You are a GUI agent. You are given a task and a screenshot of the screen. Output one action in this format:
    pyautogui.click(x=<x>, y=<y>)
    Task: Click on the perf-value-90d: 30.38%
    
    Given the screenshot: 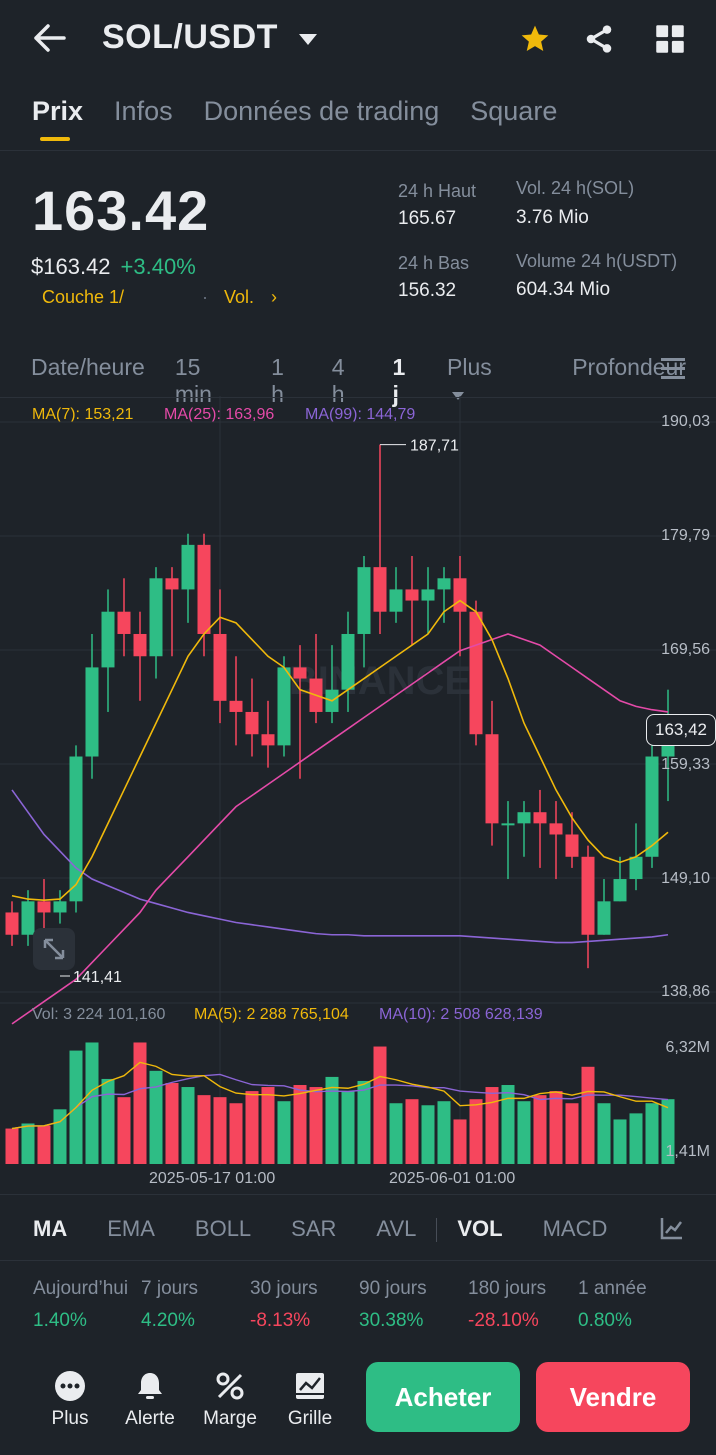 What is the action you would take?
    pyautogui.click(x=391, y=1320)
    